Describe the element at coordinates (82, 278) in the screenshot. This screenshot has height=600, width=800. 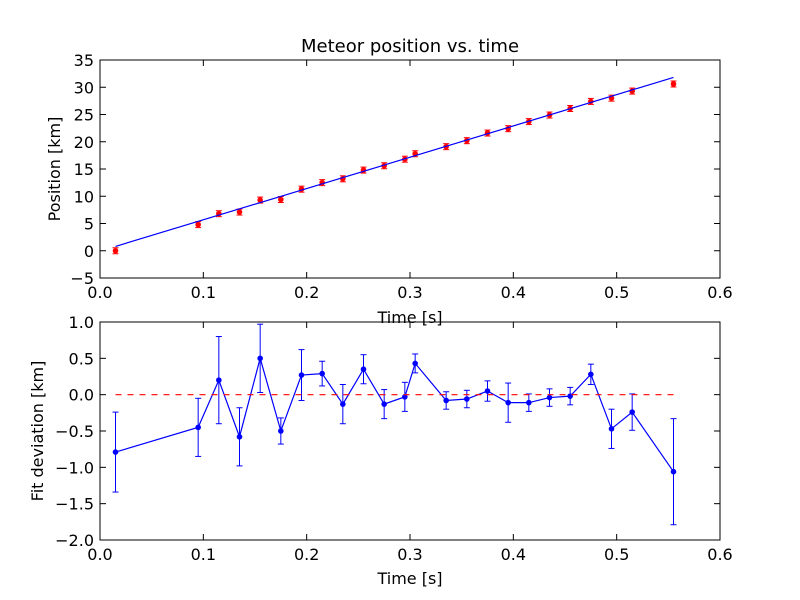
I see `position-y-tick-label: −5` at that location.